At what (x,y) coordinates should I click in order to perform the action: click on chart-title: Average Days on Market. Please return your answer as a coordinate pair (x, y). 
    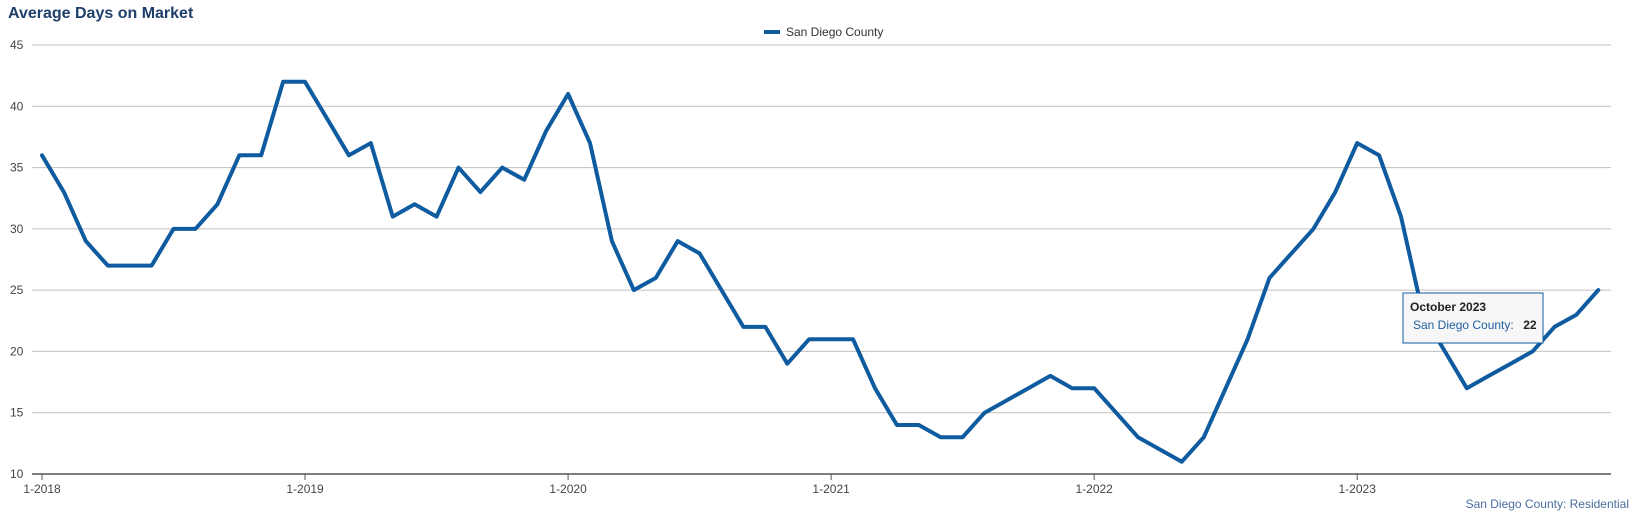
    Looking at the image, I should click on (101, 13).